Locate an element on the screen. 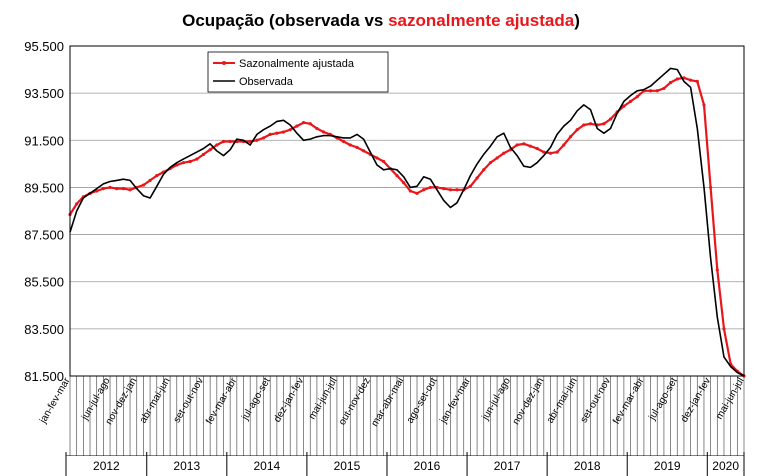 The height and width of the screenshot is (476, 763). y-tick-label: 93.500 is located at coordinates (44, 93).